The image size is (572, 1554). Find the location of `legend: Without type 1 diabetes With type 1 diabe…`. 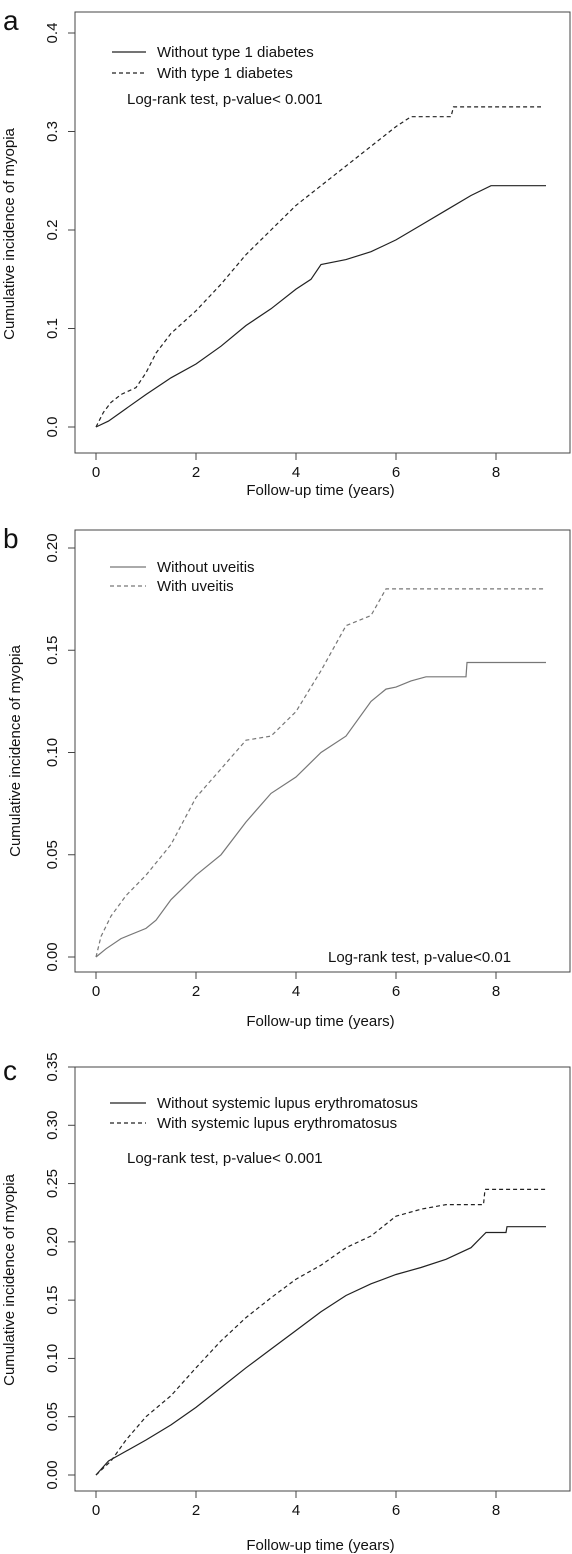

legend: Without type 1 diabetes With type 1 diabe… is located at coordinates (213, 63).